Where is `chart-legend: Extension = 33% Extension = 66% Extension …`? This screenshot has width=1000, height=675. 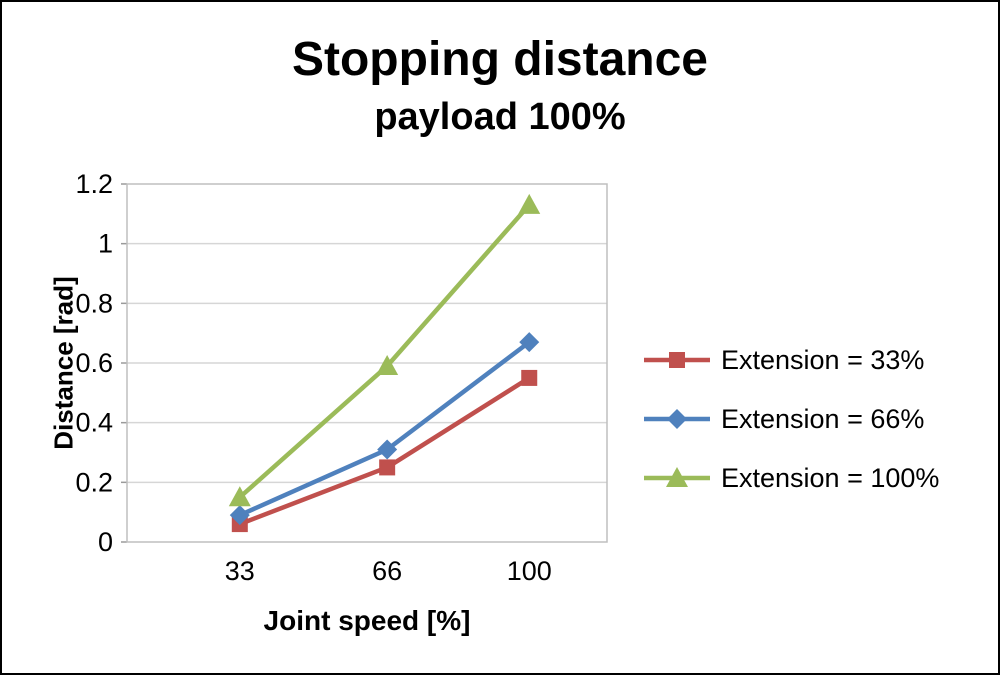
chart-legend: Extension = 33% Extension = 66% Extension … is located at coordinates (790, 419).